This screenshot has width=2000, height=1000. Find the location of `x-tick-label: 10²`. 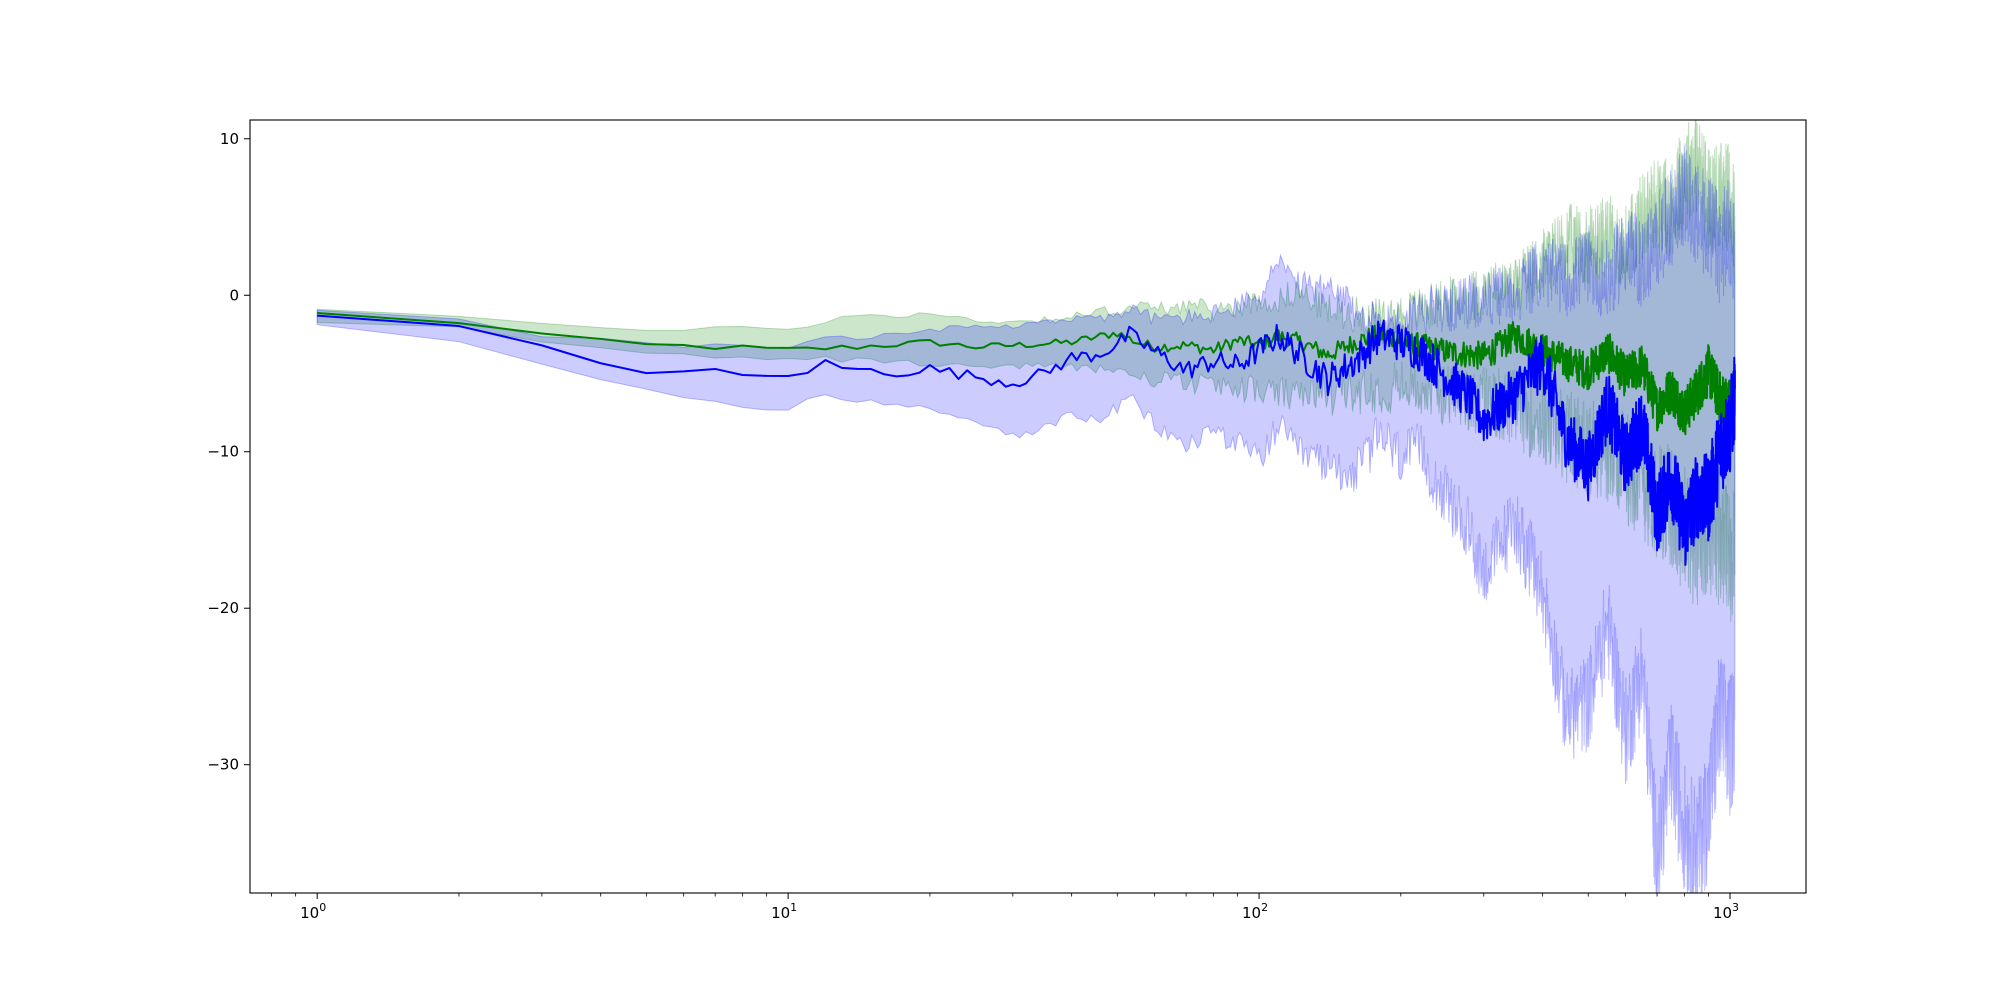

x-tick-label: 10² is located at coordinates (1255, 911).